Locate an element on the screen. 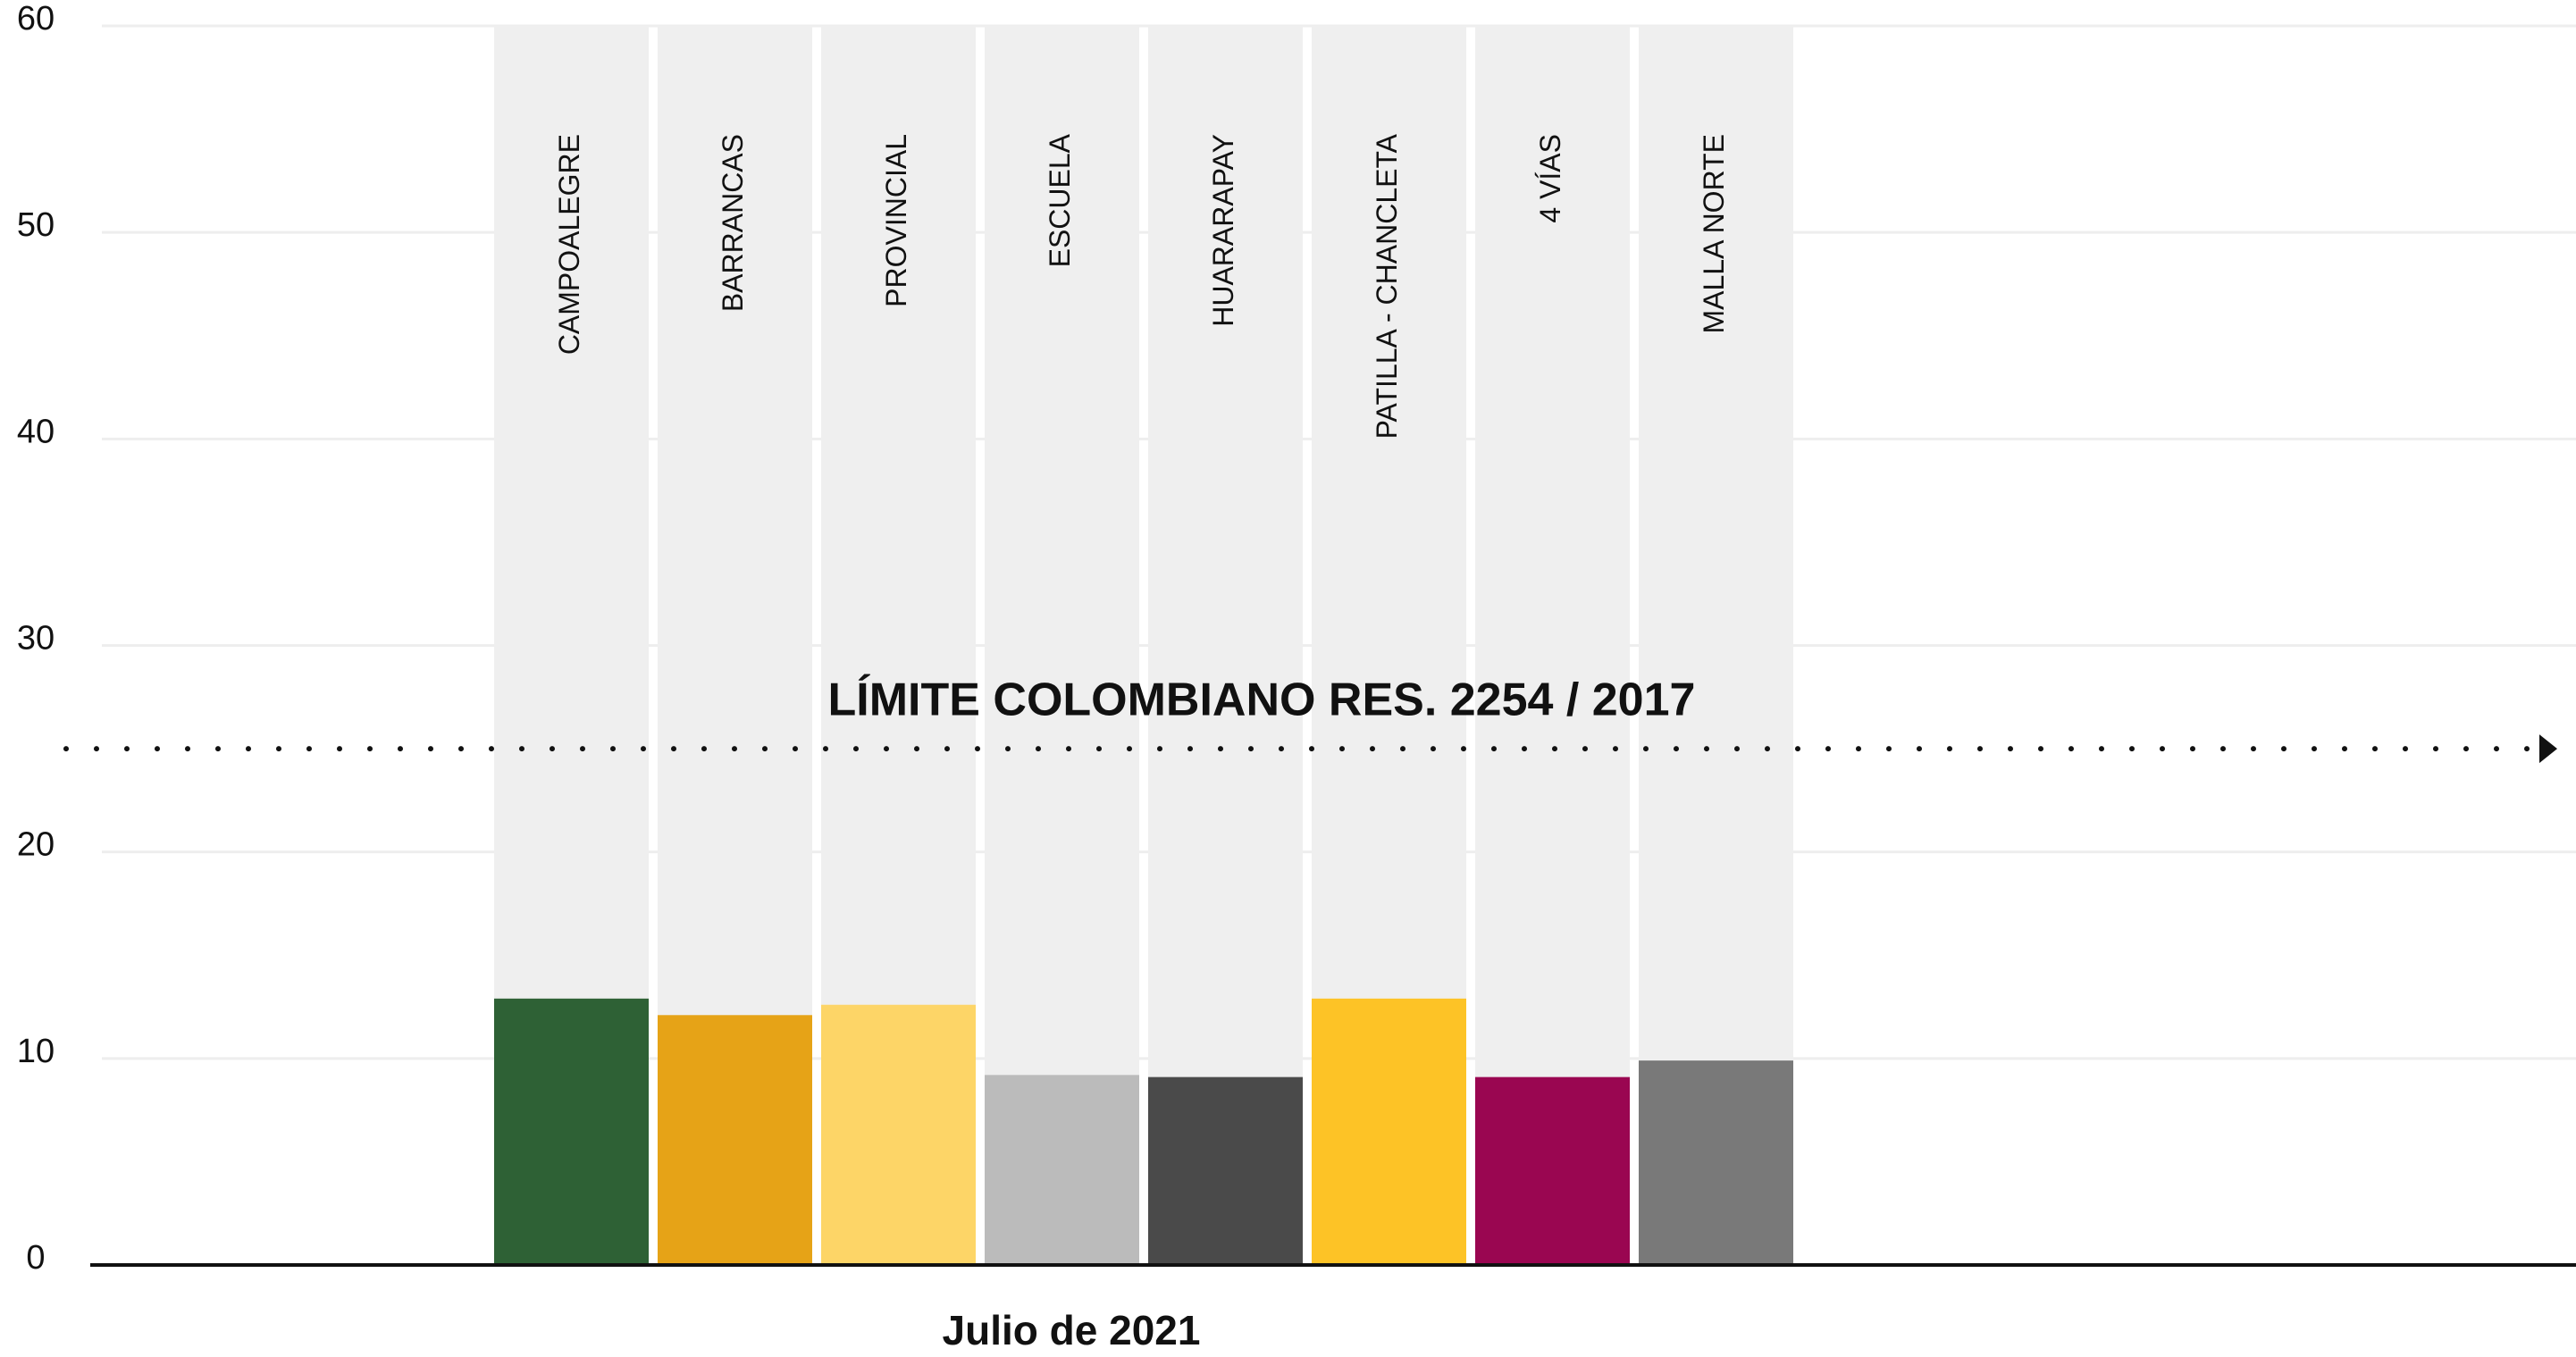 This screenshot has width=2576, height=1357. category-label: PROVINCIAL is located at coordinates (896, 220).